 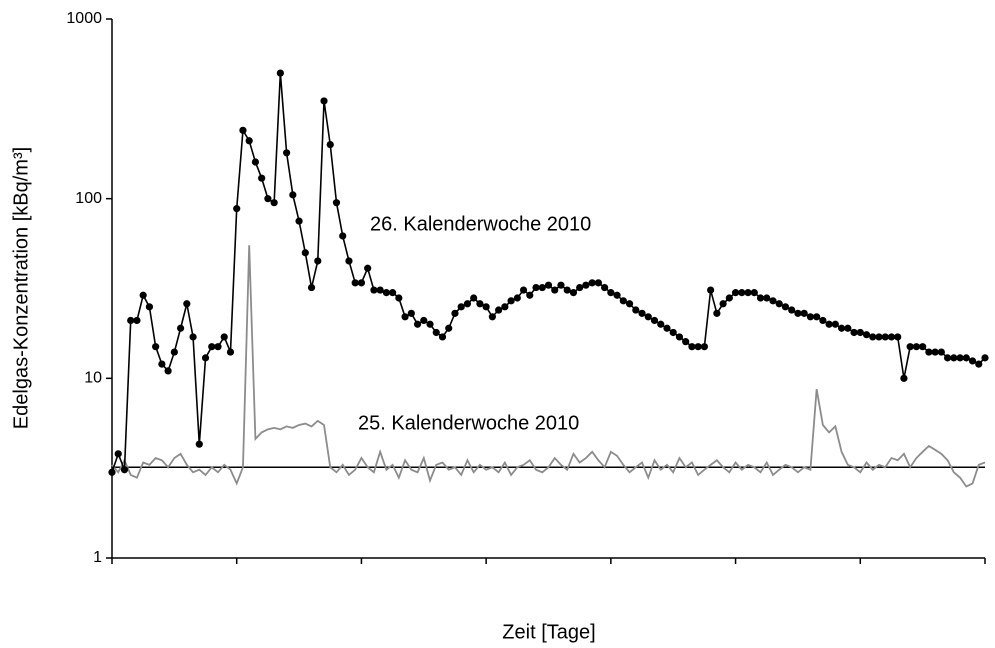 I want to click on y-tick-label: 1, so click(x=97, y=557).